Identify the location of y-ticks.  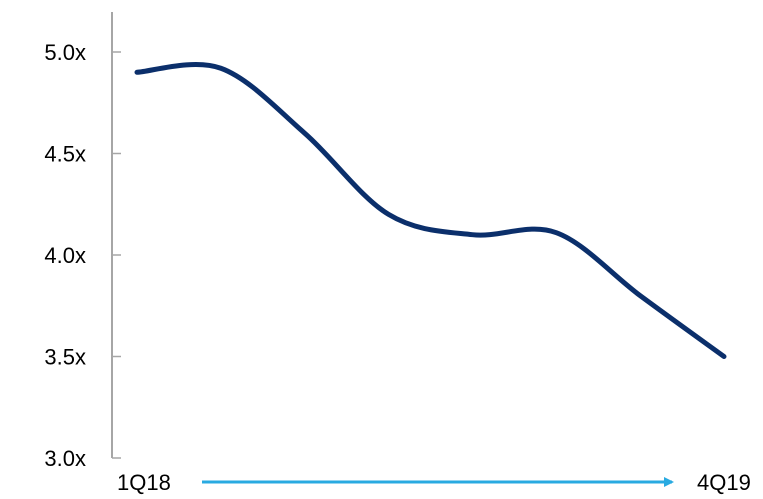
(116, 255).